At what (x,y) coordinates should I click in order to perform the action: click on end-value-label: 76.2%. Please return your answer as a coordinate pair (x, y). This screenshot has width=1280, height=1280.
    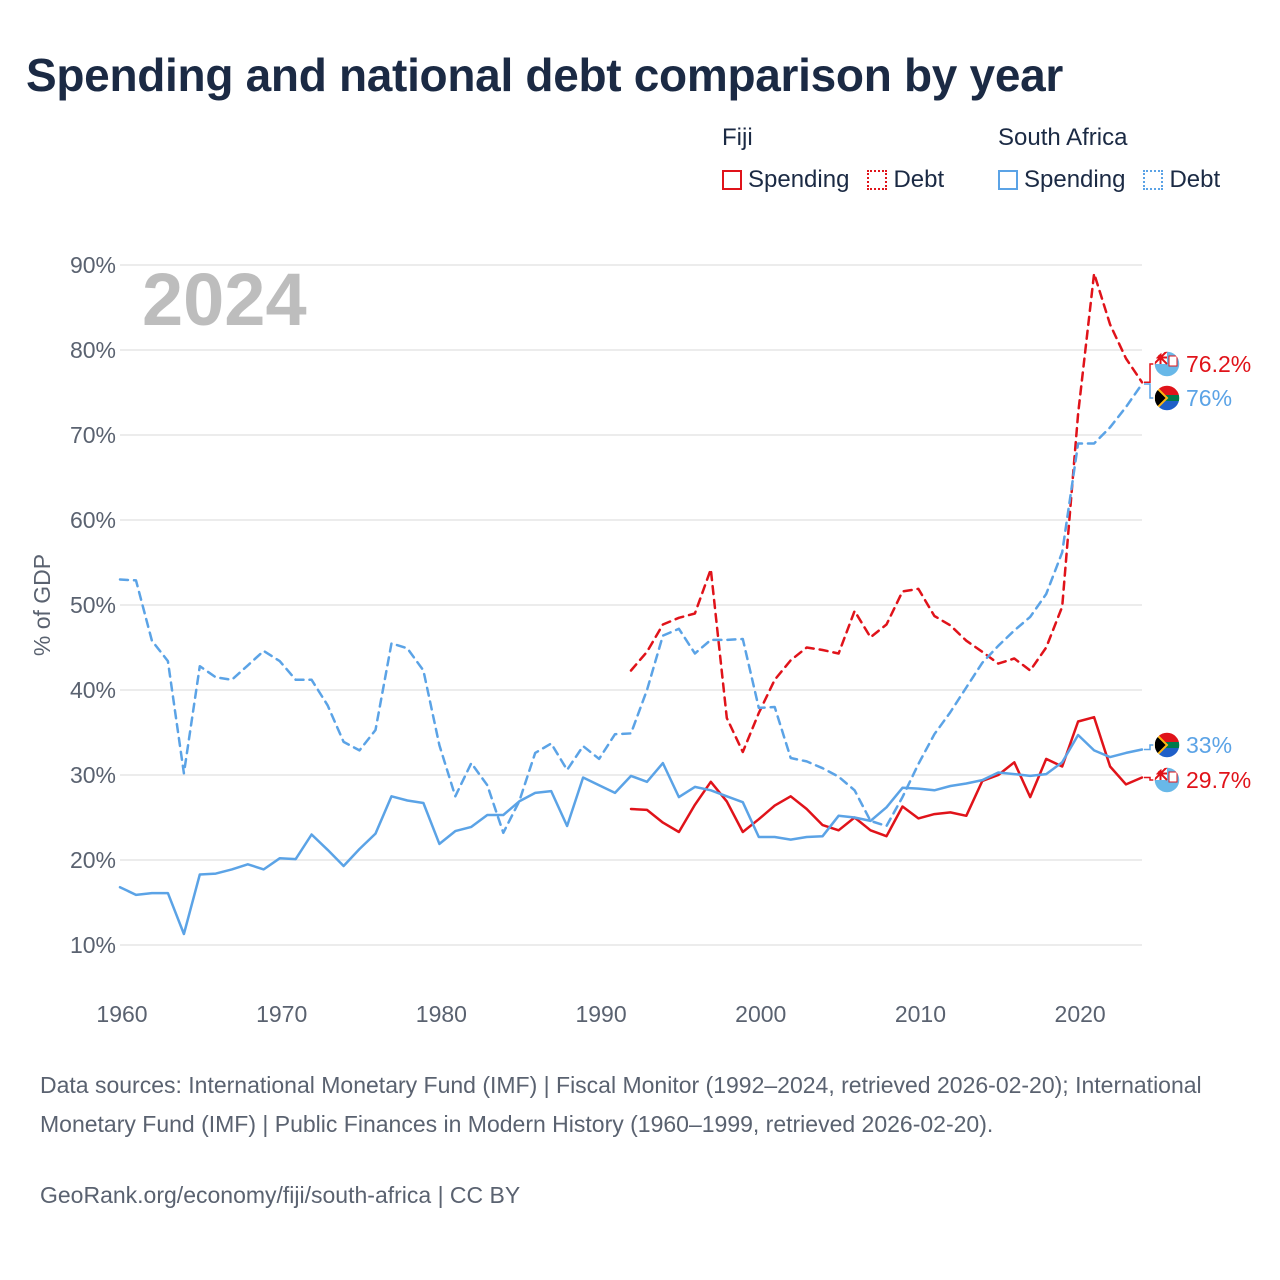
    Looking at the image, I should click on (1218, 364).